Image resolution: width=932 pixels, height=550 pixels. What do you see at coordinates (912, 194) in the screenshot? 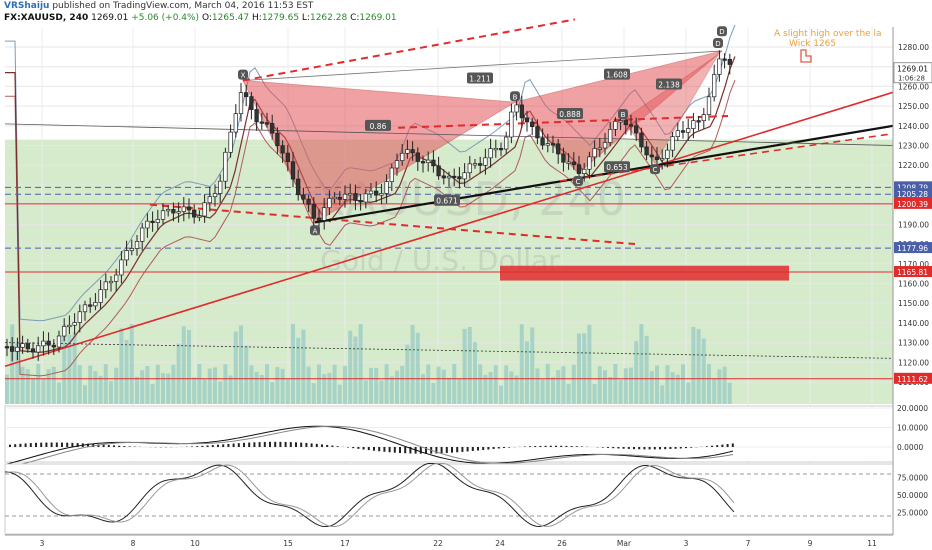
I see `price-label-value: 1205.28` at bounding box center [912, 194].